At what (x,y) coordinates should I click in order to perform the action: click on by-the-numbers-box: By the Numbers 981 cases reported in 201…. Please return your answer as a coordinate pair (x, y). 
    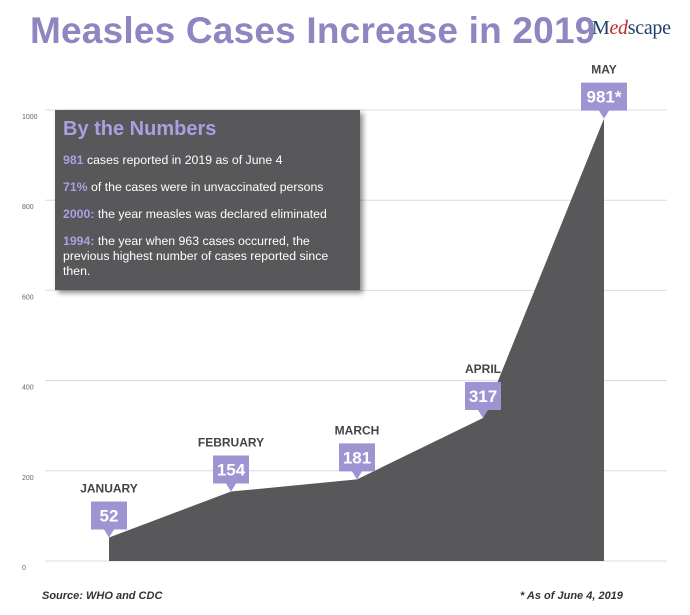
    Looking at the image, I should click on (207, 200).